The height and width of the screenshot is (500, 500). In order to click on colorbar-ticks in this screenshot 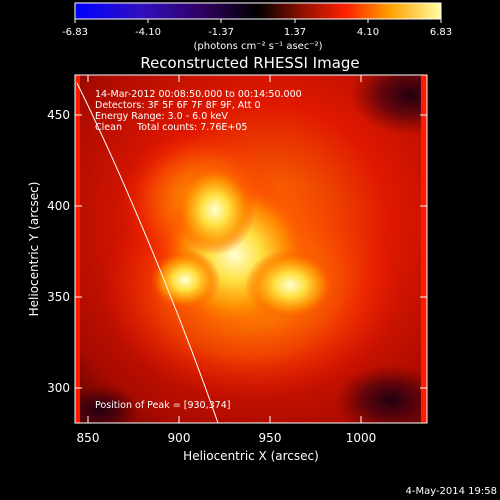, I will do `click(258, 21)`.